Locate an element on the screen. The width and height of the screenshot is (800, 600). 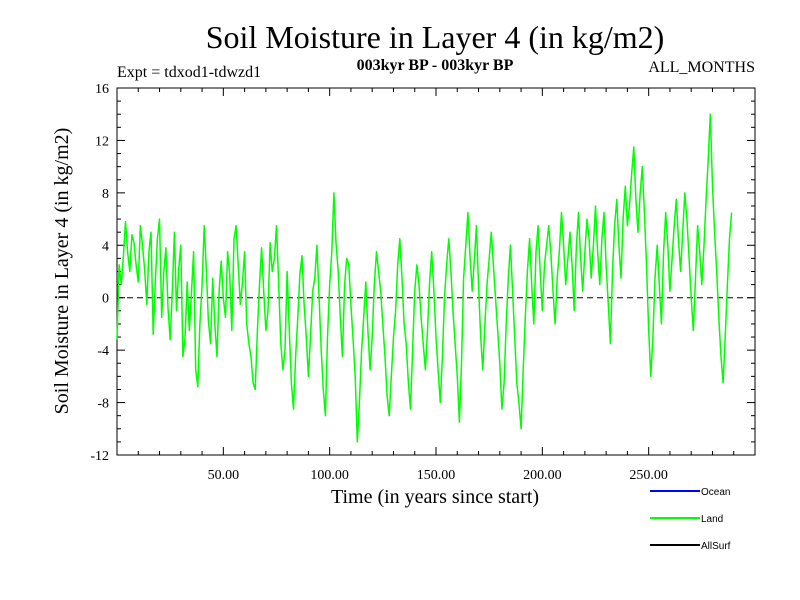
x-tick-label: 100.00 is located at coordinates (329, 475).